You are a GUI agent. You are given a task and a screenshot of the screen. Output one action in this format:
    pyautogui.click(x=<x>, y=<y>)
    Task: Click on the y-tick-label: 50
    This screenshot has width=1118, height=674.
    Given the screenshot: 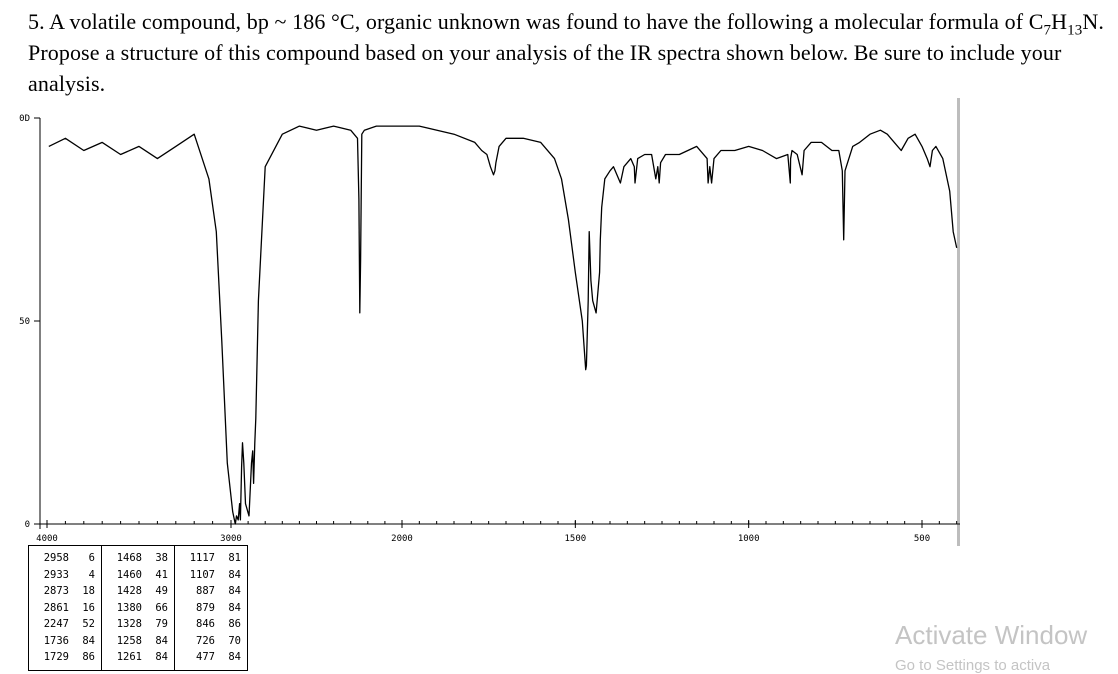 What is the action you would take?
    pyautogui.click(x=24, y=322)
    